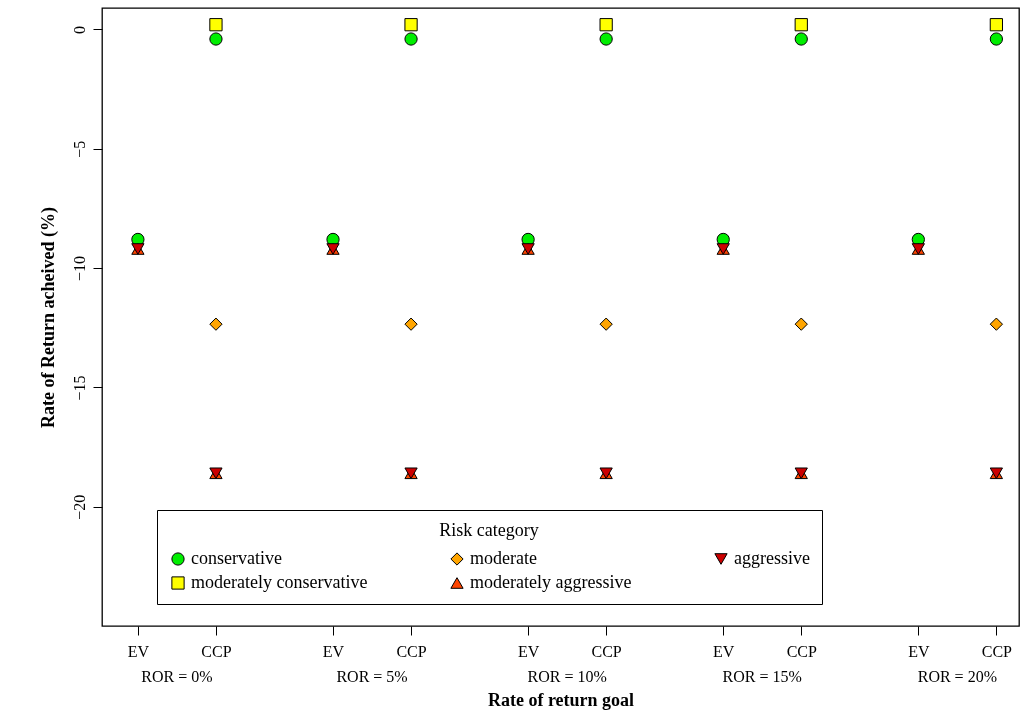 This screenshot has height=722, width=1022. Describe the element at coordinates (79, 149) in the screenshot. I see `y-tick-label: −5` at that location.